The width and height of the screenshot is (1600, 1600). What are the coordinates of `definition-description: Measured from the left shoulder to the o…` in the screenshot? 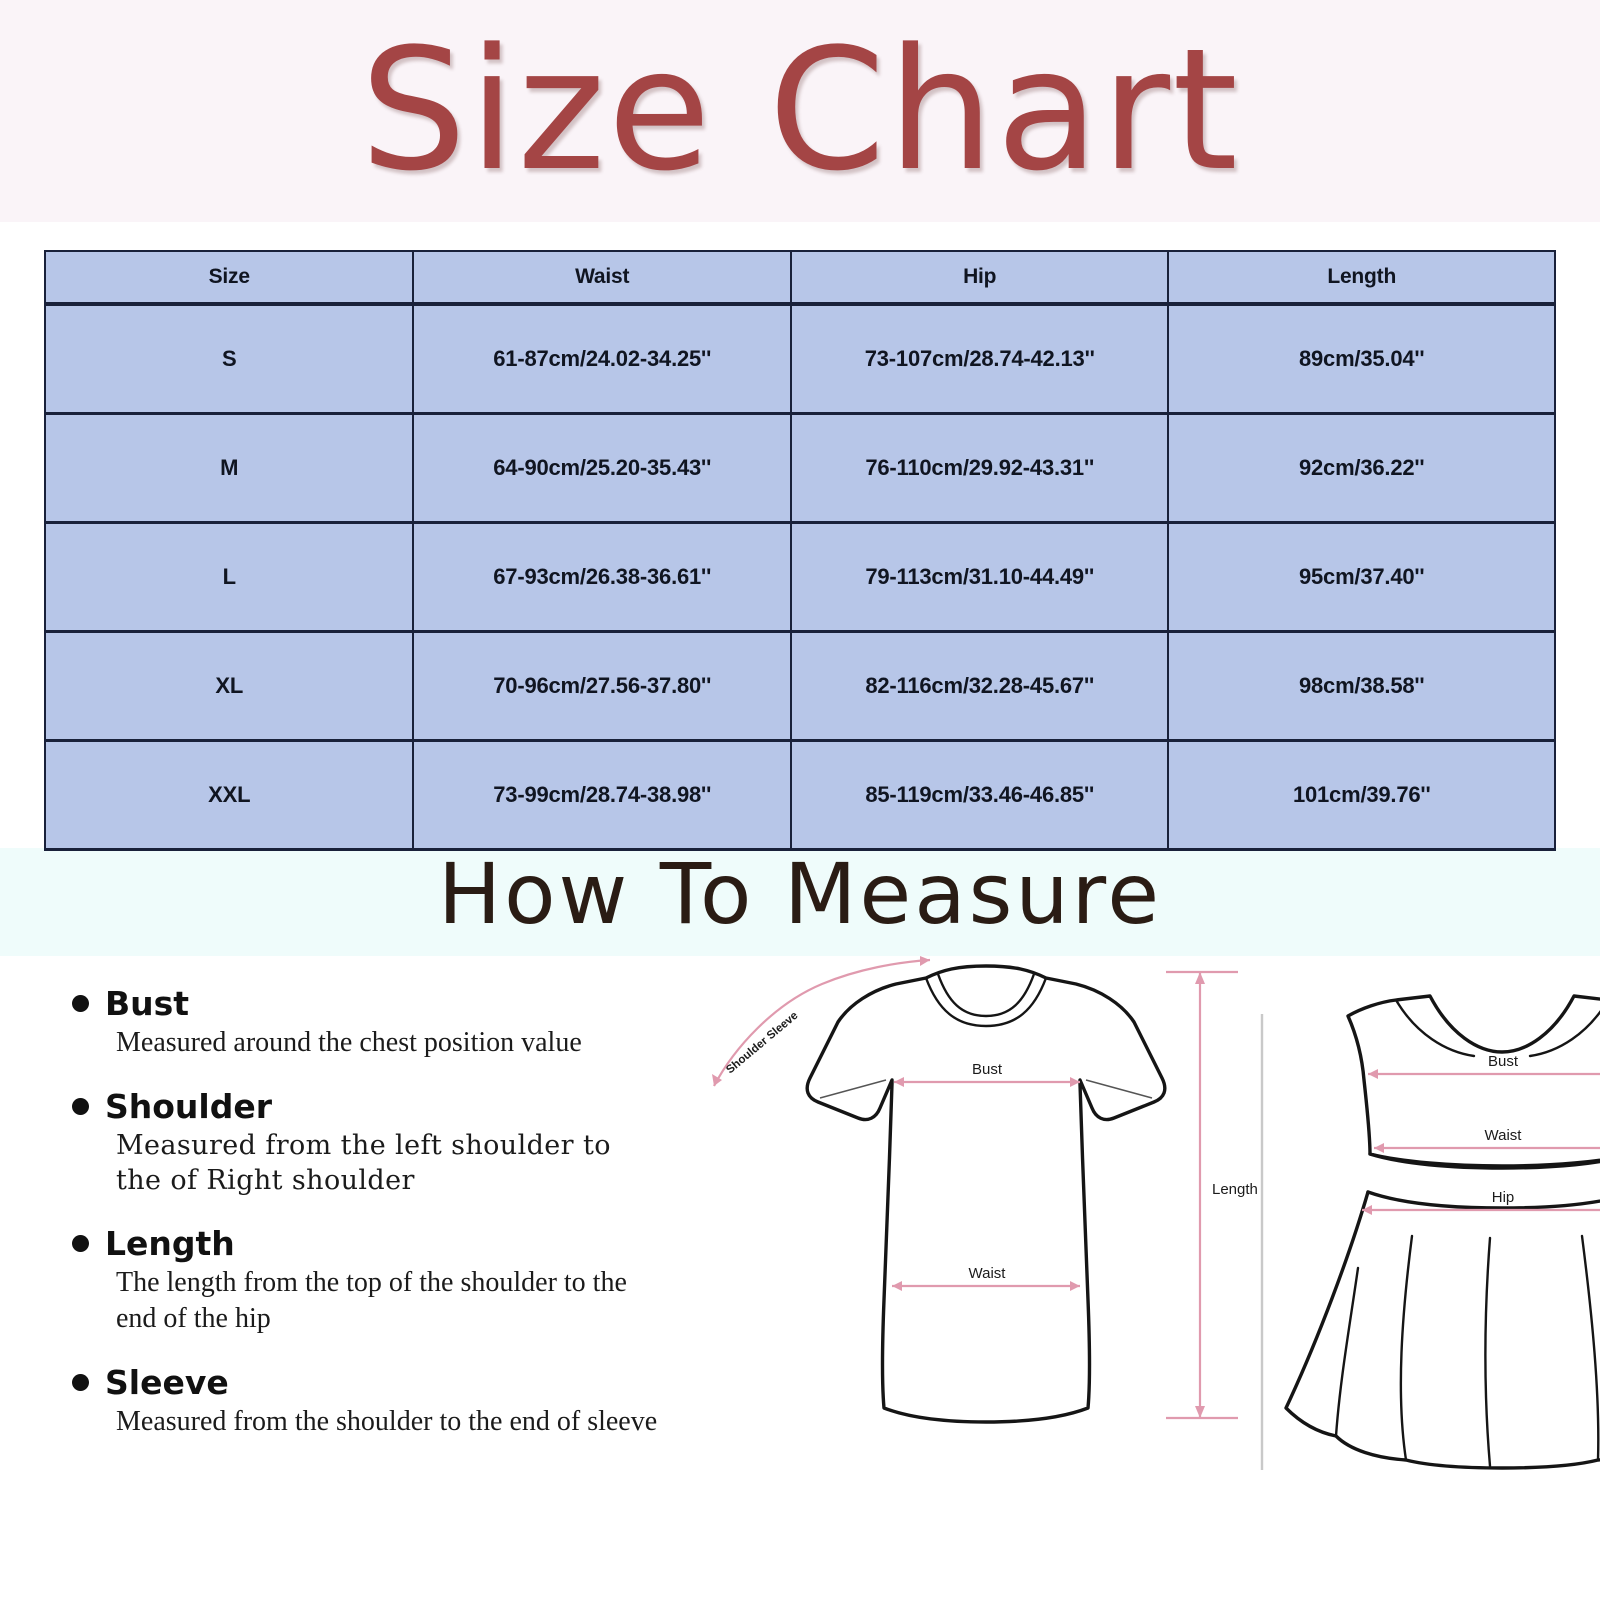 It's located at (363, 1162).